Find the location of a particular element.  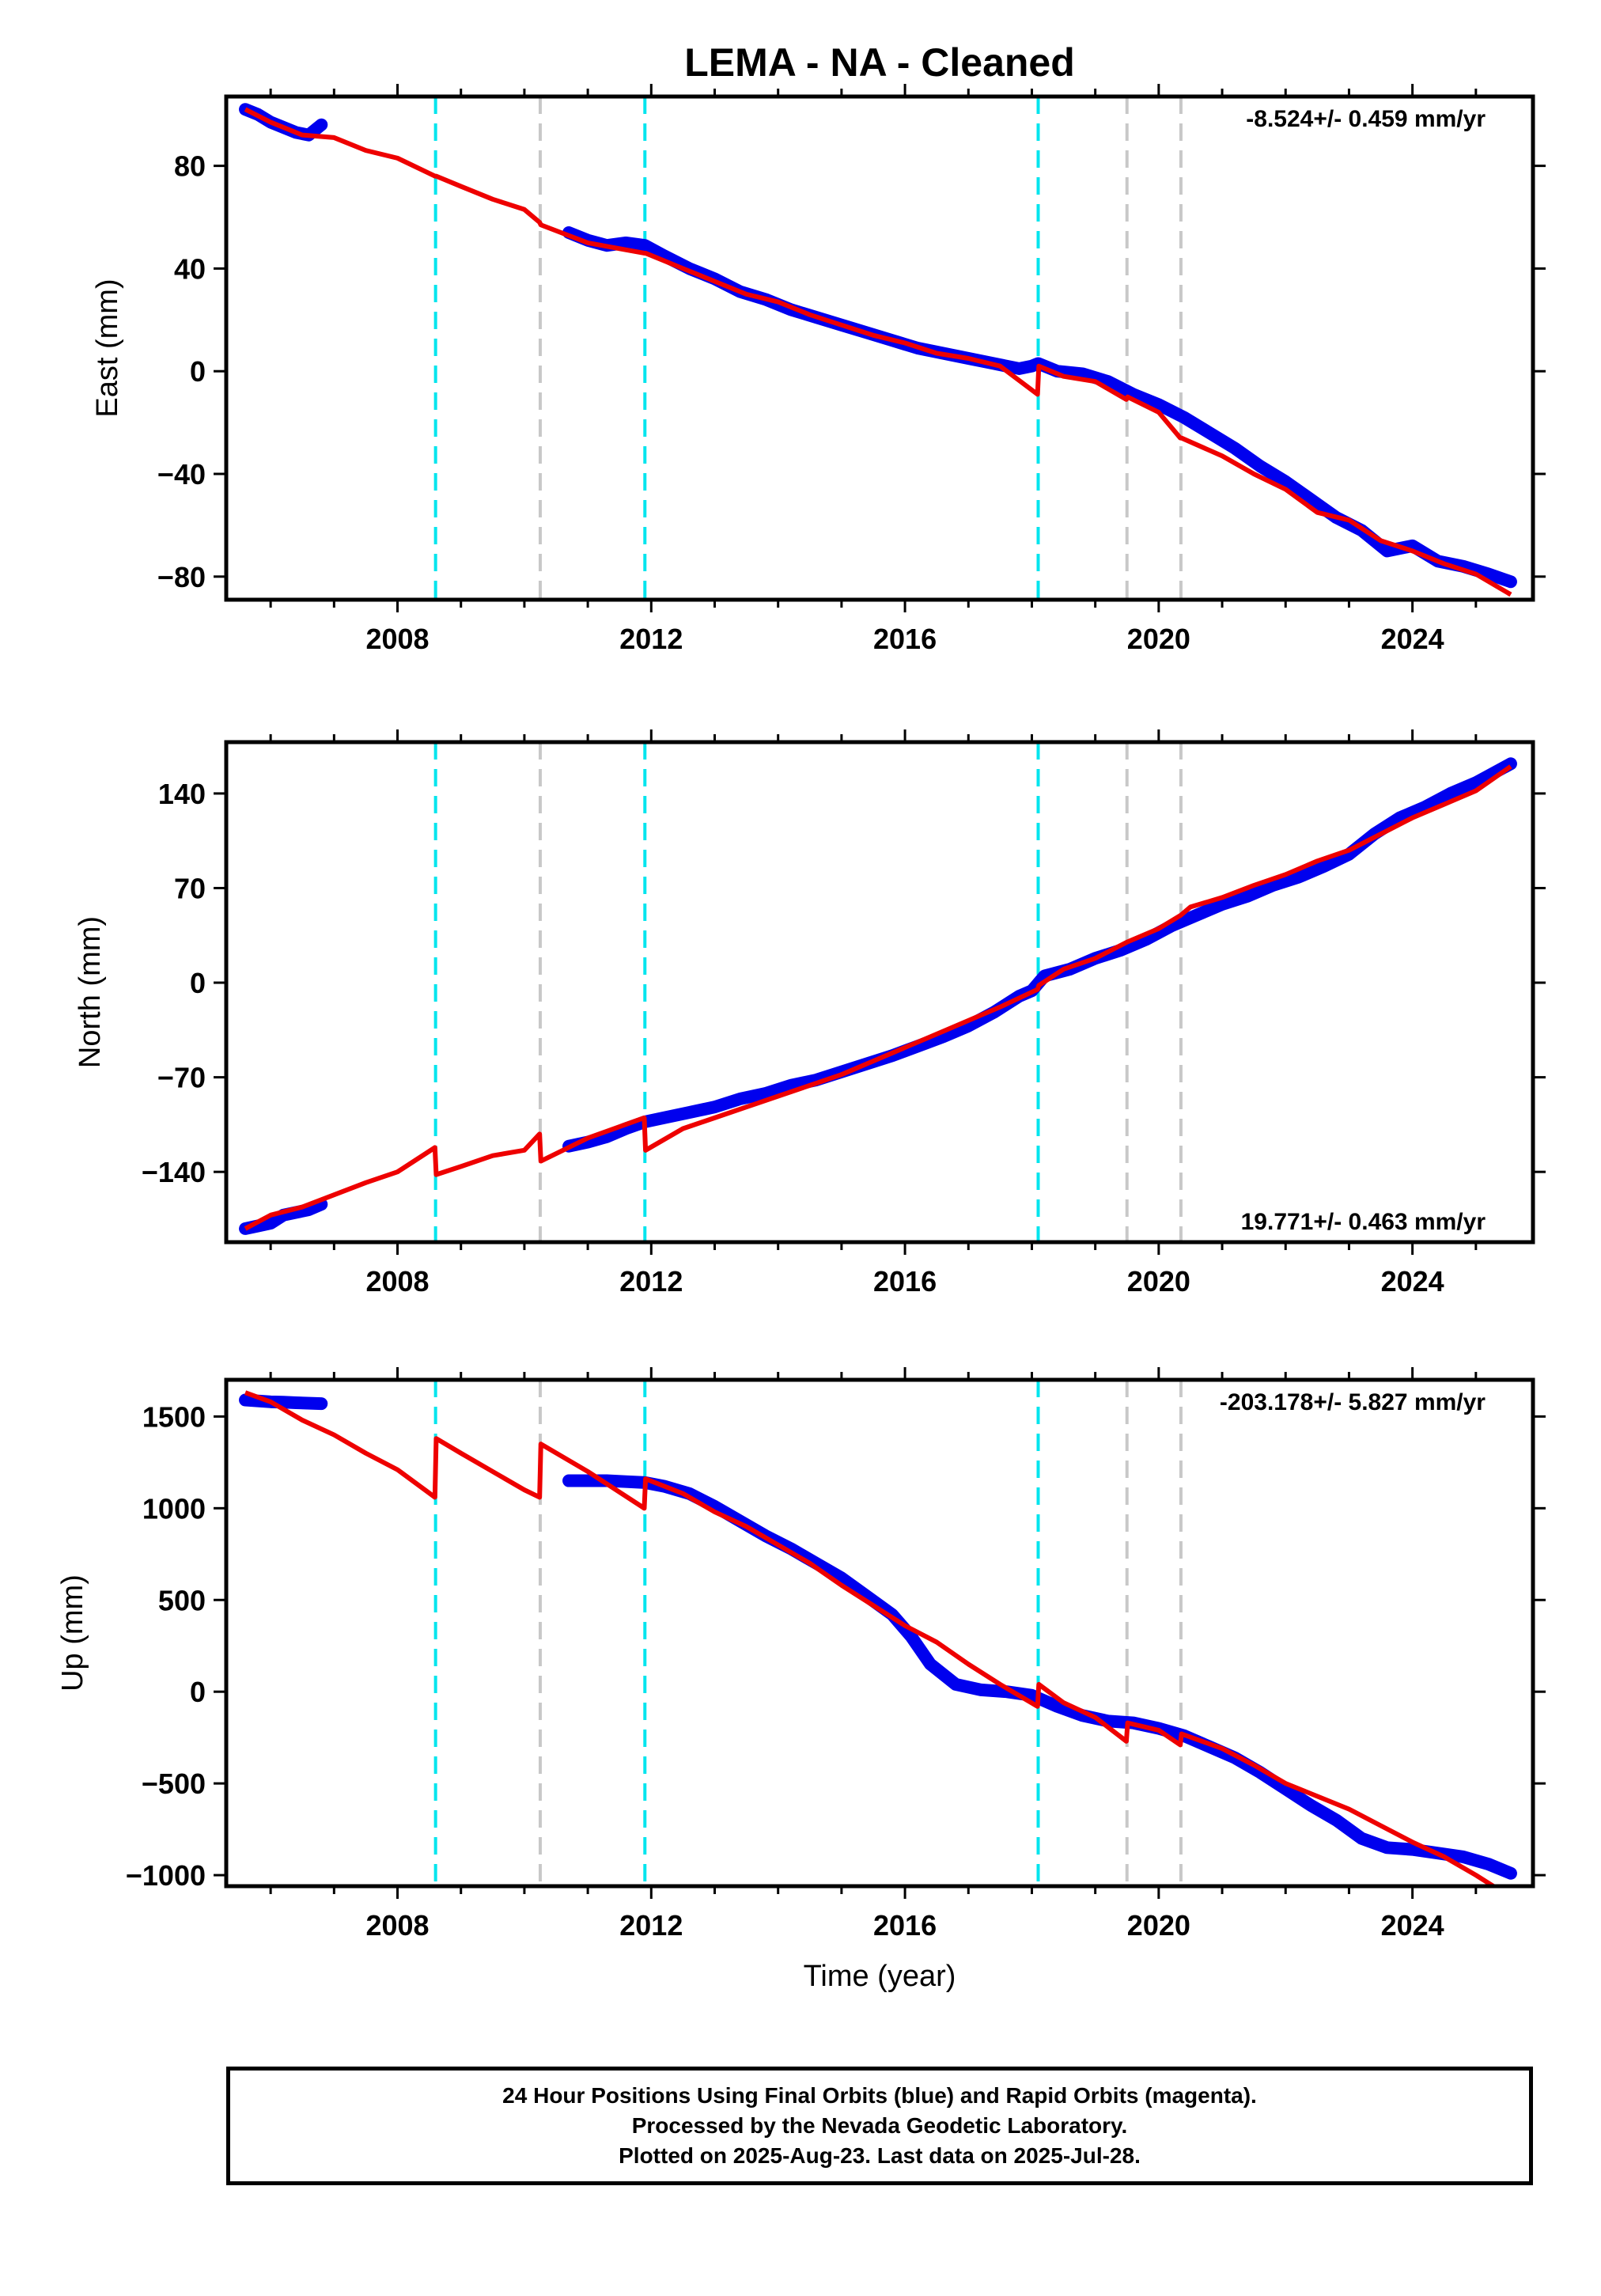

y-tick-label: −500 is located at coordinates (174, 1784).